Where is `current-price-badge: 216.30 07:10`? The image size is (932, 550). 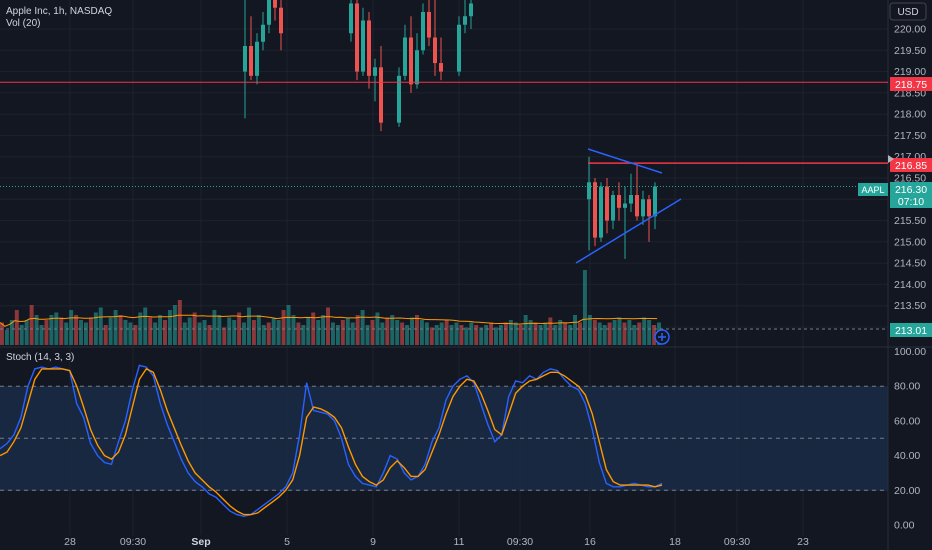
current-price-badge: 216.30 07:10 is located at coordinates (911, 195).